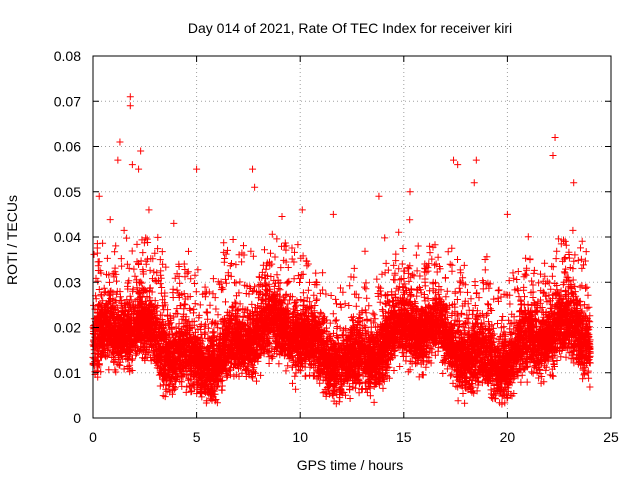  I want to click on y-tick-label: 0.02, so click(67, 328).